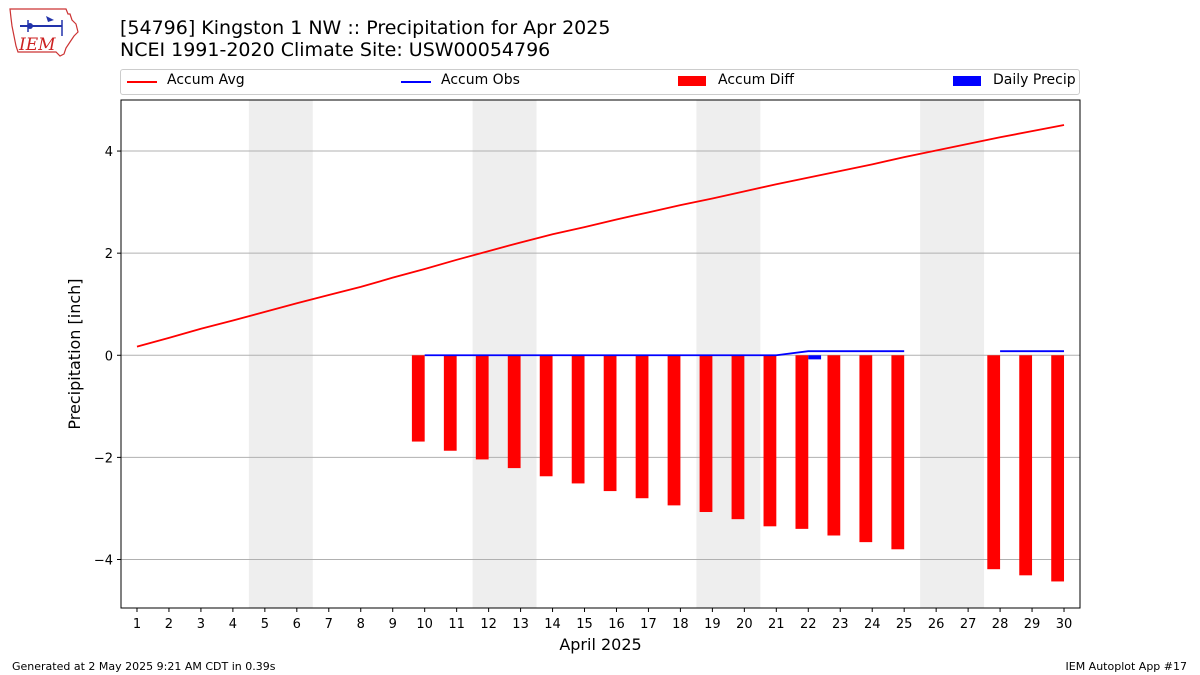 This screenshot has width=1200, height=675. Describe the element at coordinates (44, 32) in the screenshot. I see `iem-logo: IEM` at that location.